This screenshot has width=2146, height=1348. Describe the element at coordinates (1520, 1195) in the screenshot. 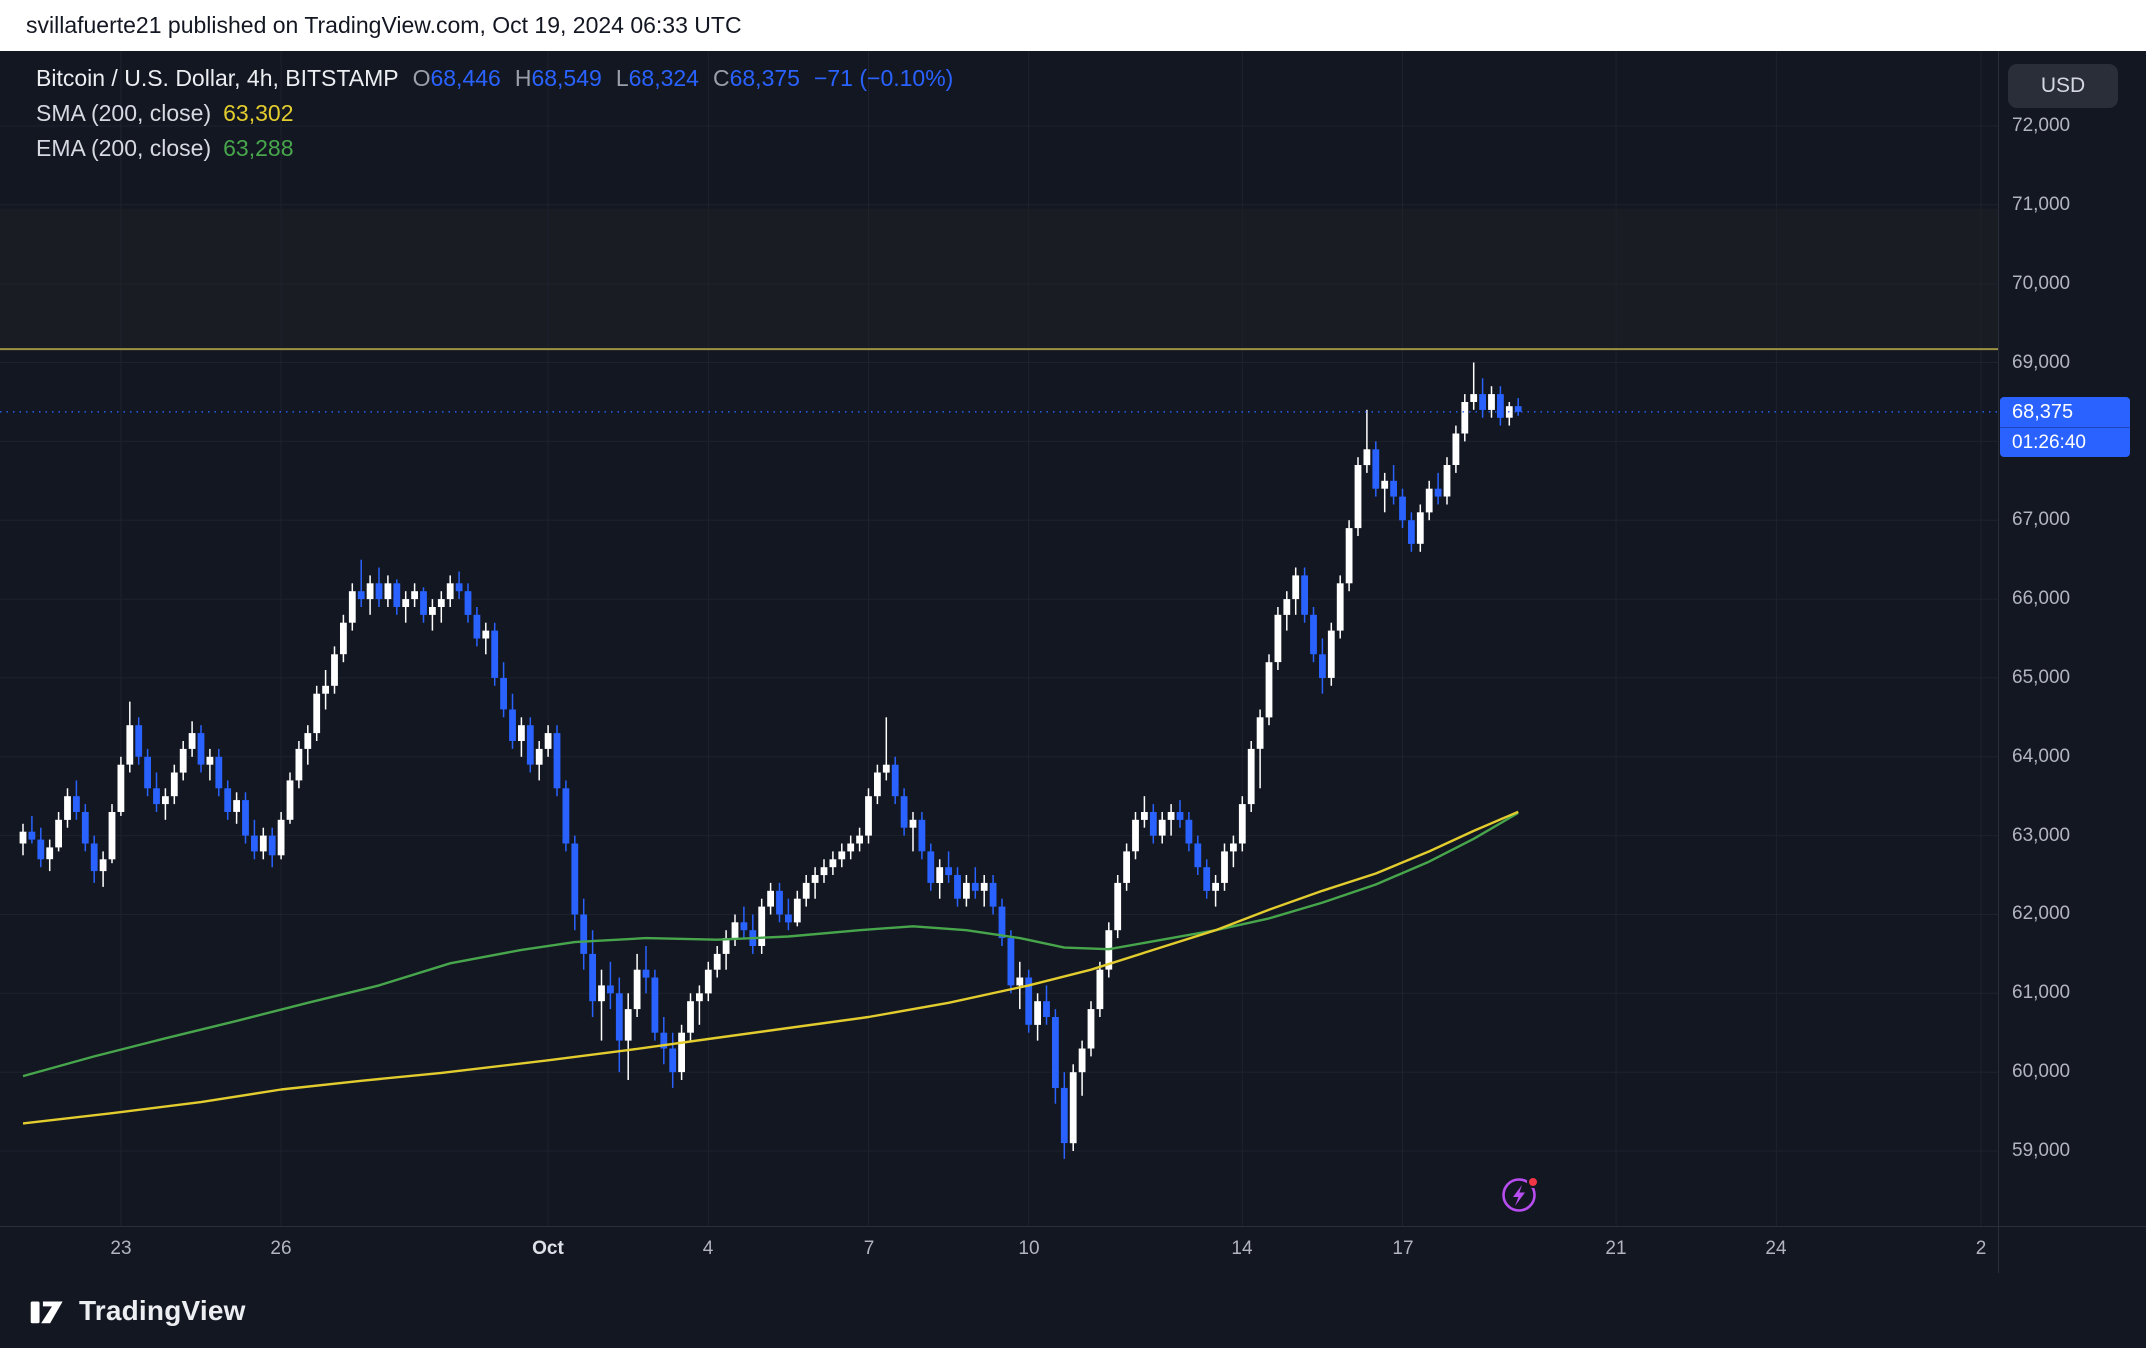

I see `agile-lightning-icon` at that location.